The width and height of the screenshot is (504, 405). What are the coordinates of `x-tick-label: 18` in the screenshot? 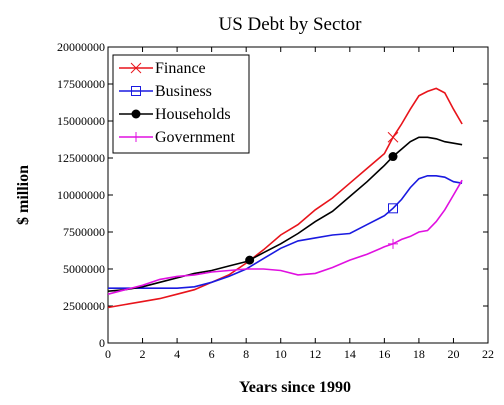 It's located at (419, 354).